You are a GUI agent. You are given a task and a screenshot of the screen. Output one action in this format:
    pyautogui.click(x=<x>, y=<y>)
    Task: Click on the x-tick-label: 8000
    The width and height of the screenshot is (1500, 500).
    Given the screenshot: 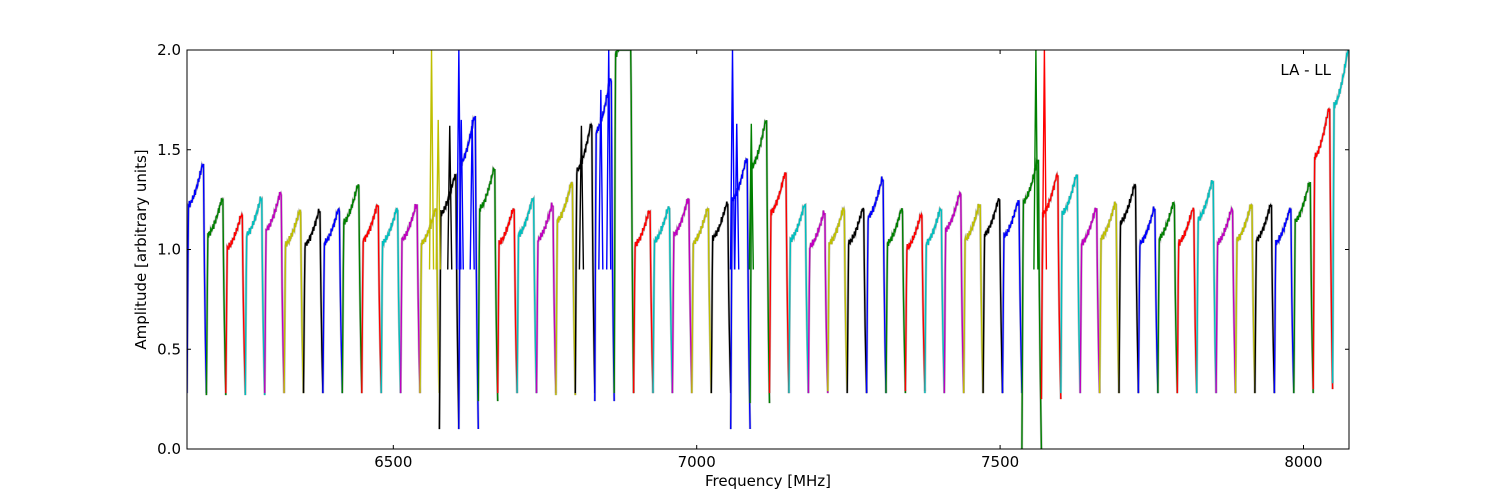 What is the action you would take?
    pyautogui.click(x=1303, y=462)
    